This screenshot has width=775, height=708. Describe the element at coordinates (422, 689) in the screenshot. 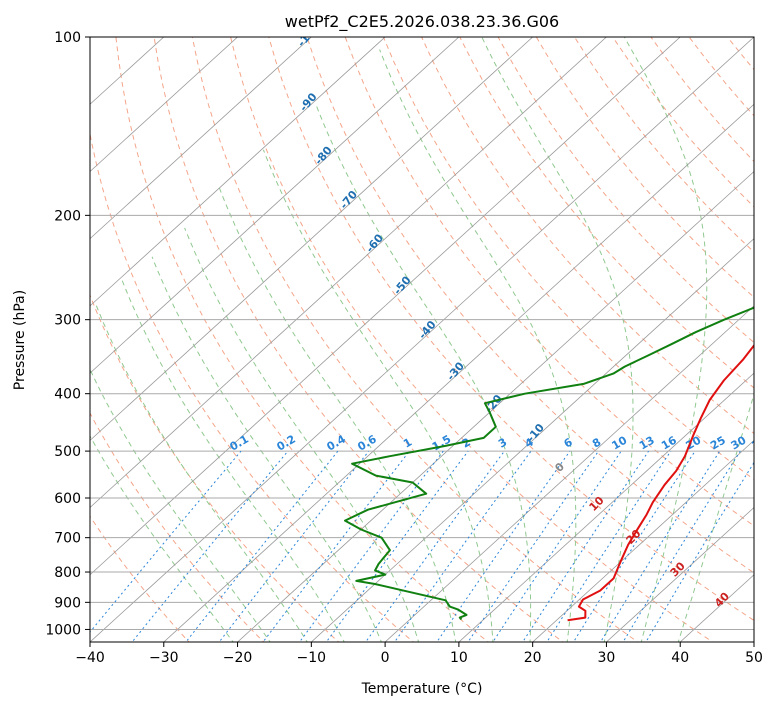

I see `x-axis-label: Temperature (°C)` at that location.